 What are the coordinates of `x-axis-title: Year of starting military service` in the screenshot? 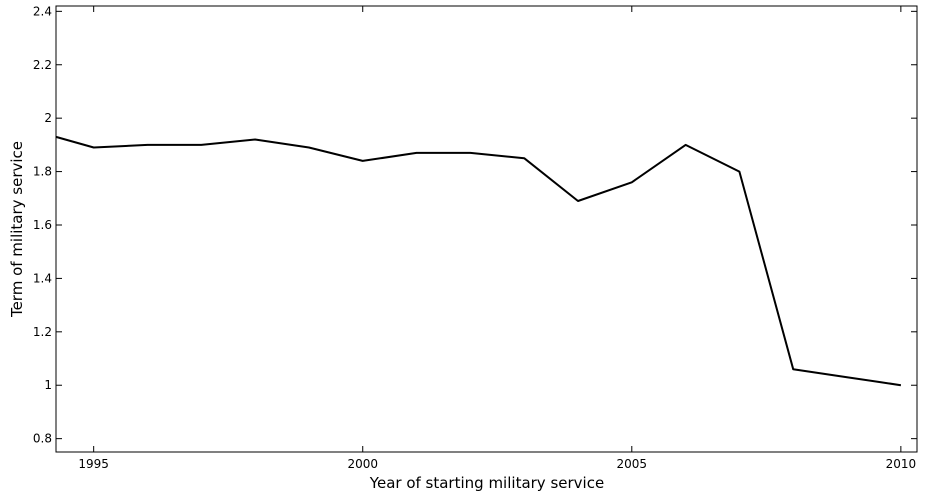 It's located at (486, 483).